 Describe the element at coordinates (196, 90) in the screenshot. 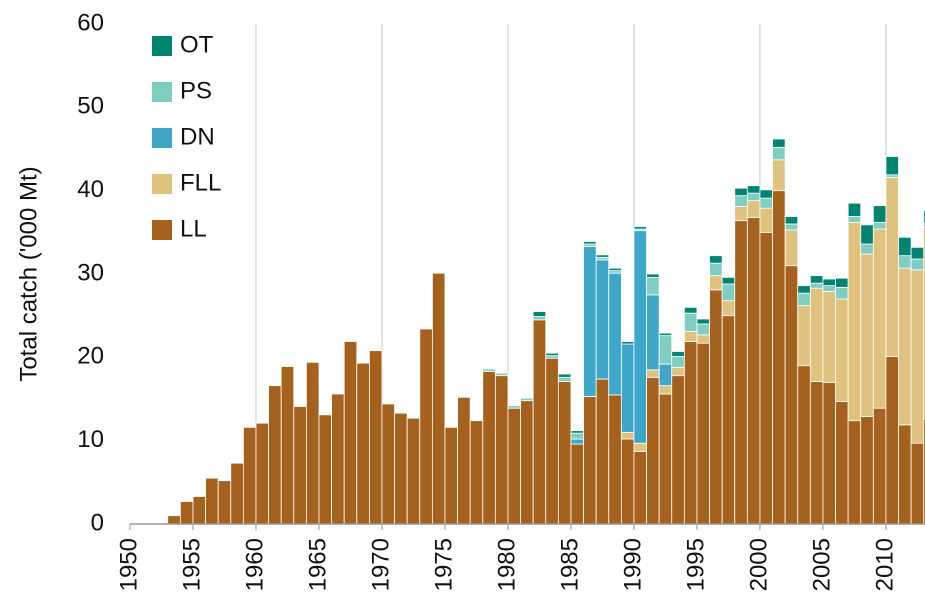

I see `legend-label: PS` at that location.